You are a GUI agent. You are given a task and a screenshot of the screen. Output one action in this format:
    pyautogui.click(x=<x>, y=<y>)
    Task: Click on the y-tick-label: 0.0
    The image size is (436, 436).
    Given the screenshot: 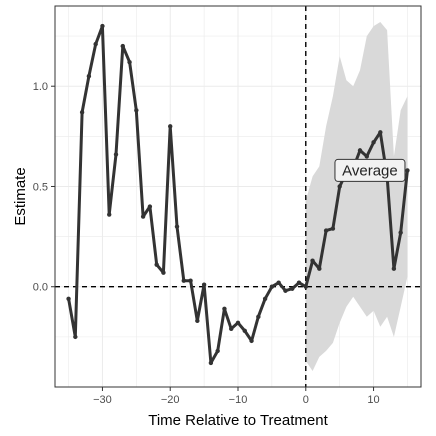 What is the action you would take?
    pyautogui.click(x=40, y=288)
    